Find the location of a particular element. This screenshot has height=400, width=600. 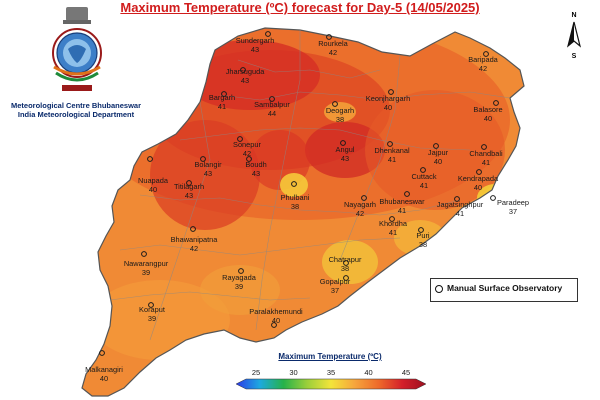

legend-observatory-label: Manual Surface Observatory is located at coordinates (505, 288).